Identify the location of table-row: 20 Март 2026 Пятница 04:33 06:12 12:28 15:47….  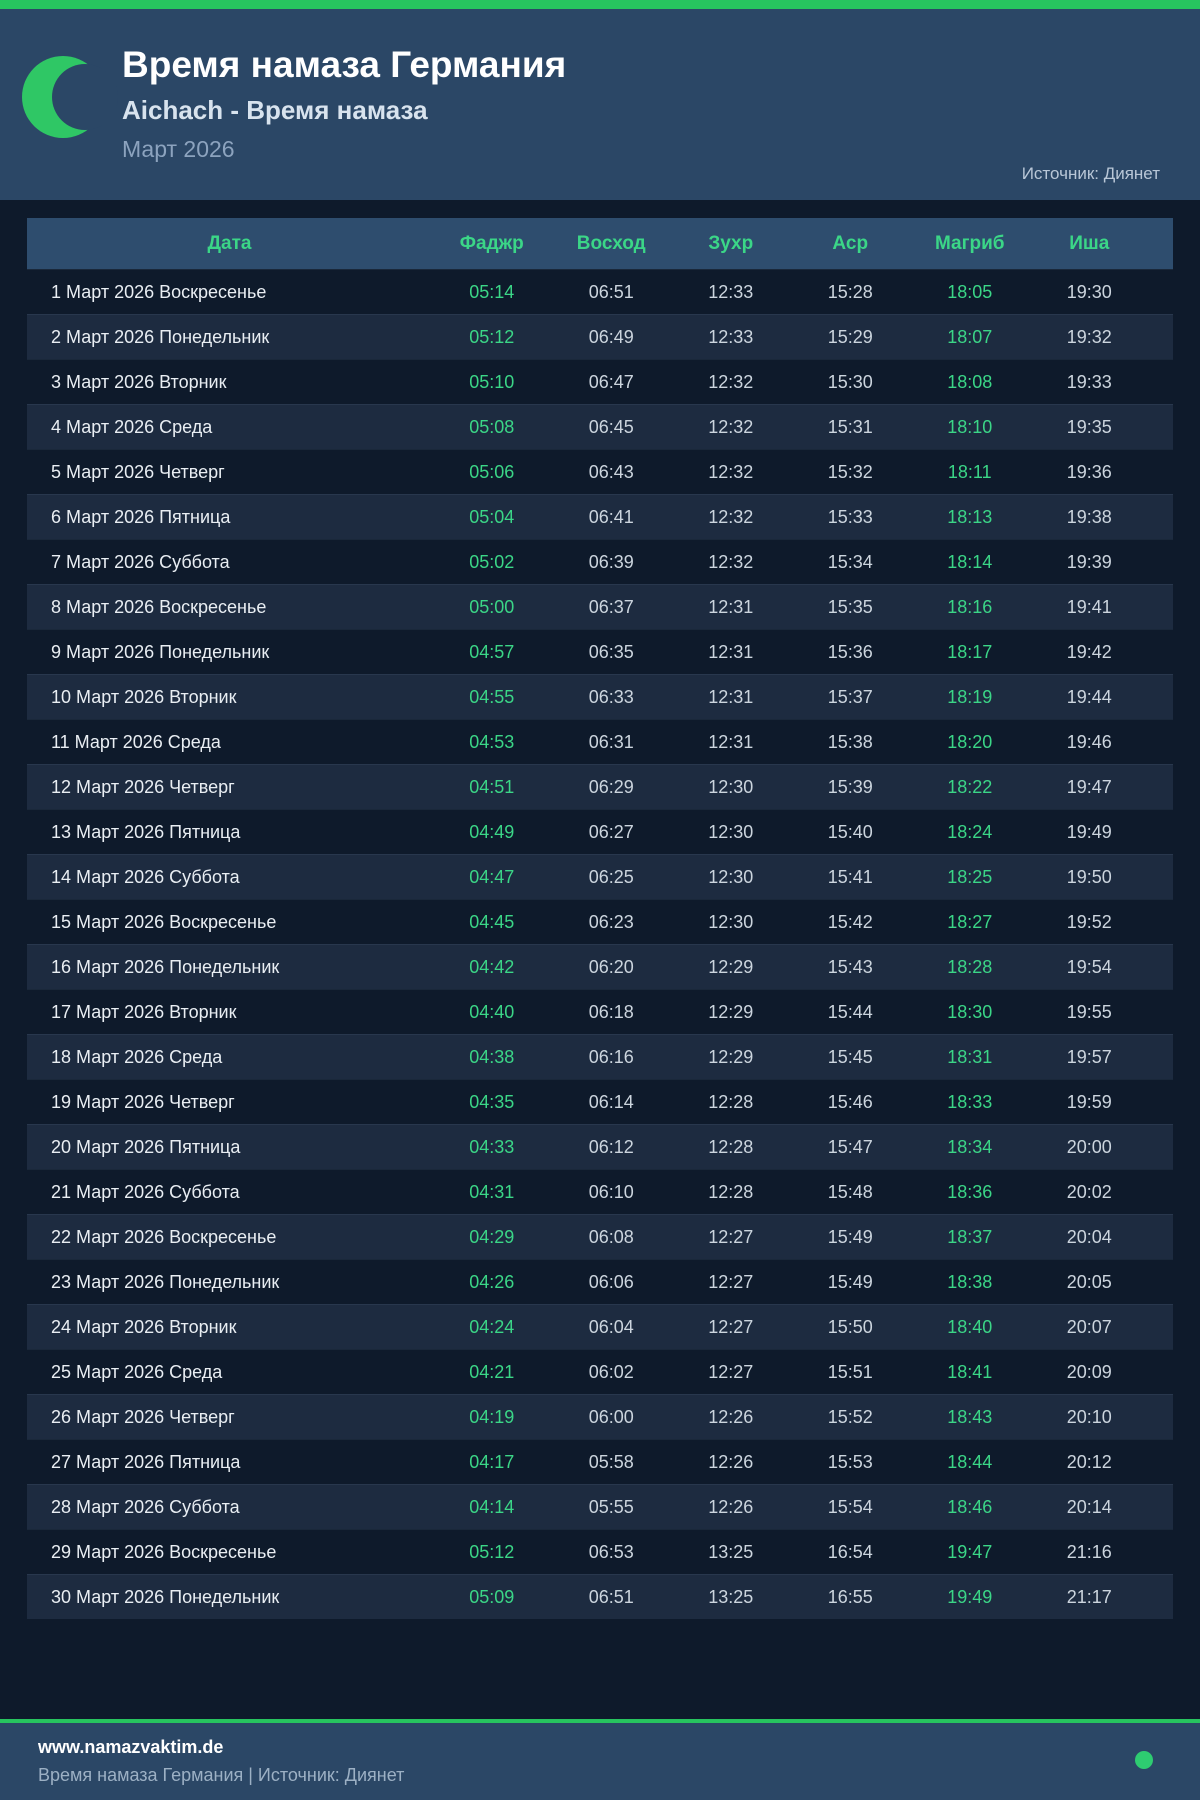
(600, 1146).